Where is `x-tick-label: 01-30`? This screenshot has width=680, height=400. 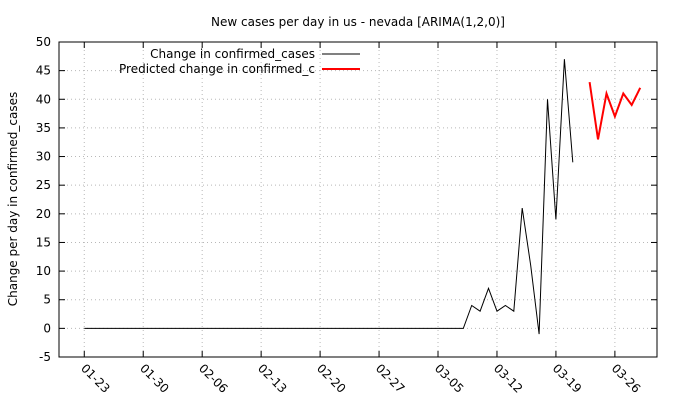
x-tick-label: 01-30 is located at coordinates (154, 378).